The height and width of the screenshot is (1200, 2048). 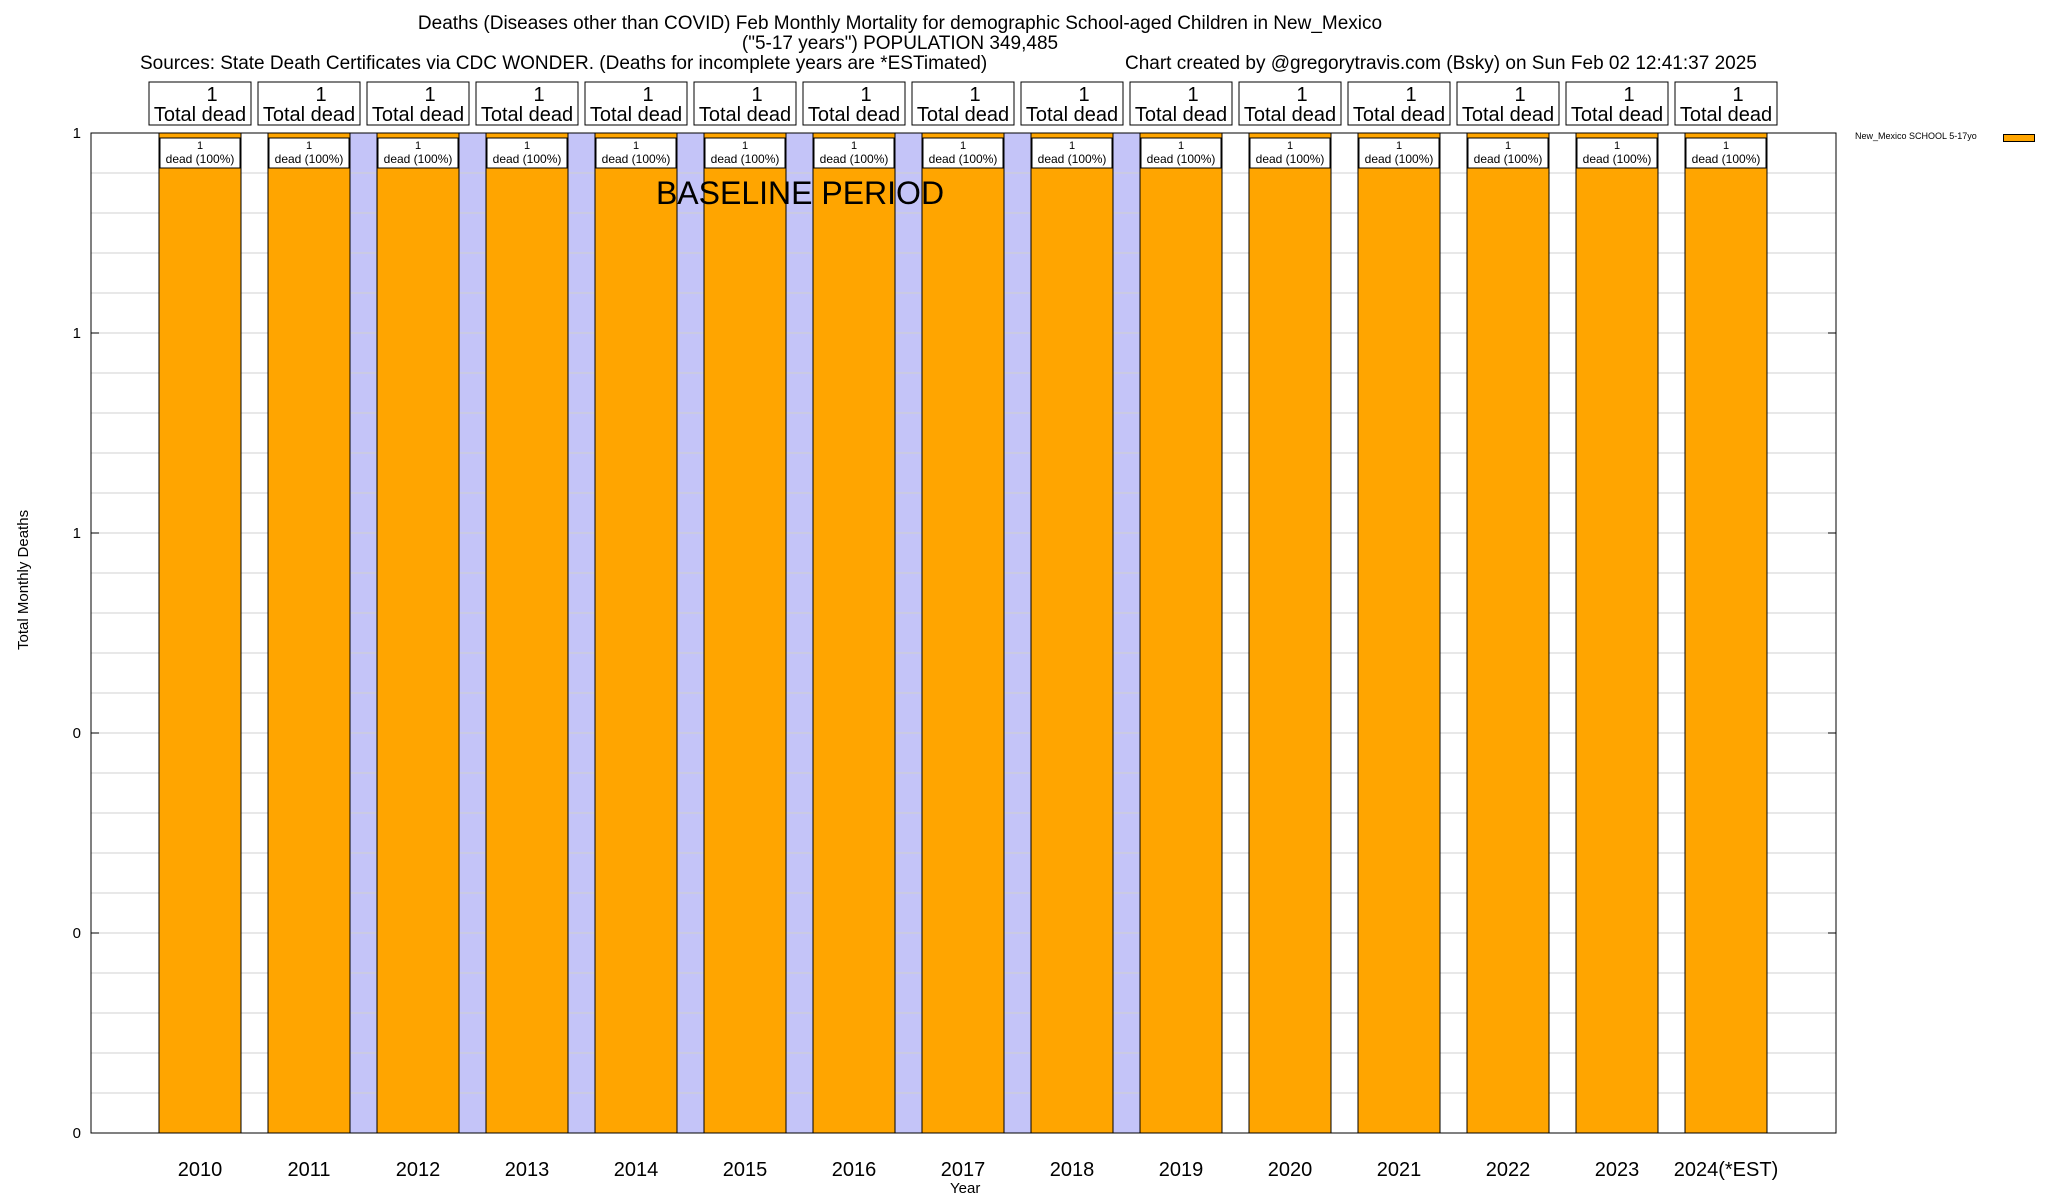 What do you see at coordinates (200, 1170) in the screenshot?
I see `x-tick-label: 2010` at bounding box center [200, 1170].